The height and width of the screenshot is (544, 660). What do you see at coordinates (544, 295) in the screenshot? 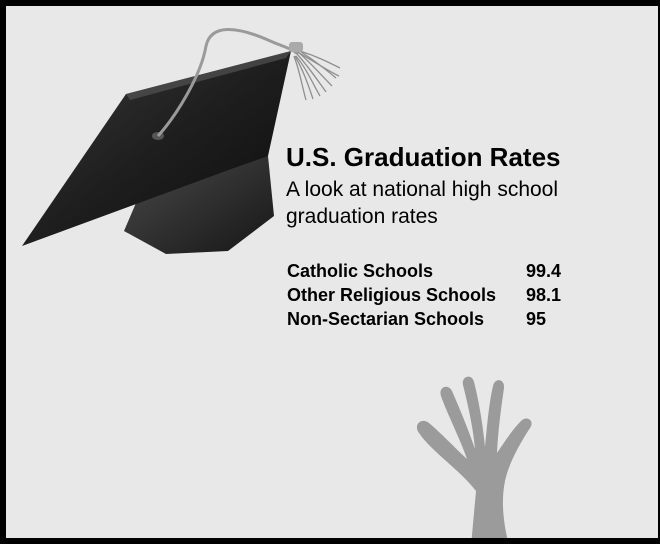
I see `graduation-rate-value: 98.1` at bounding box center [544, 295].